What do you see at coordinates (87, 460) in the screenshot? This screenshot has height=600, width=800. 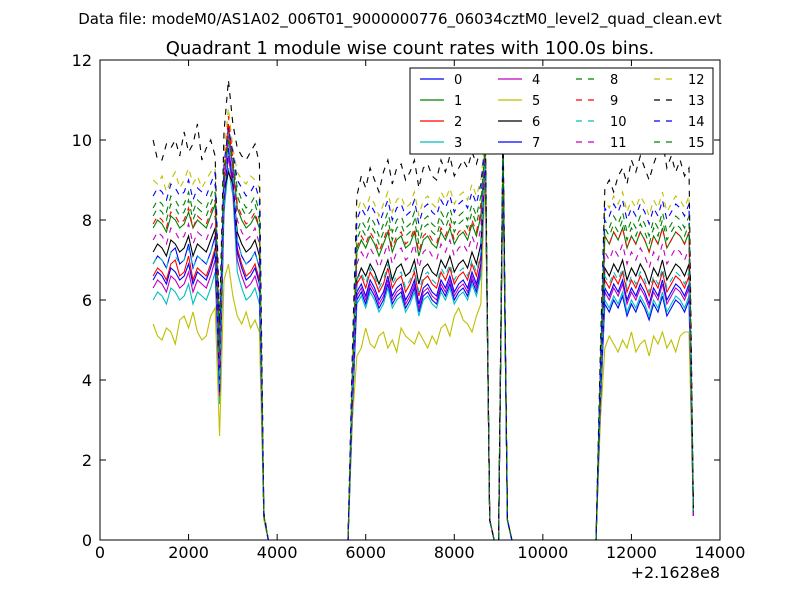 I see `y-tick-label: 2` at bounding box center [87, 460].